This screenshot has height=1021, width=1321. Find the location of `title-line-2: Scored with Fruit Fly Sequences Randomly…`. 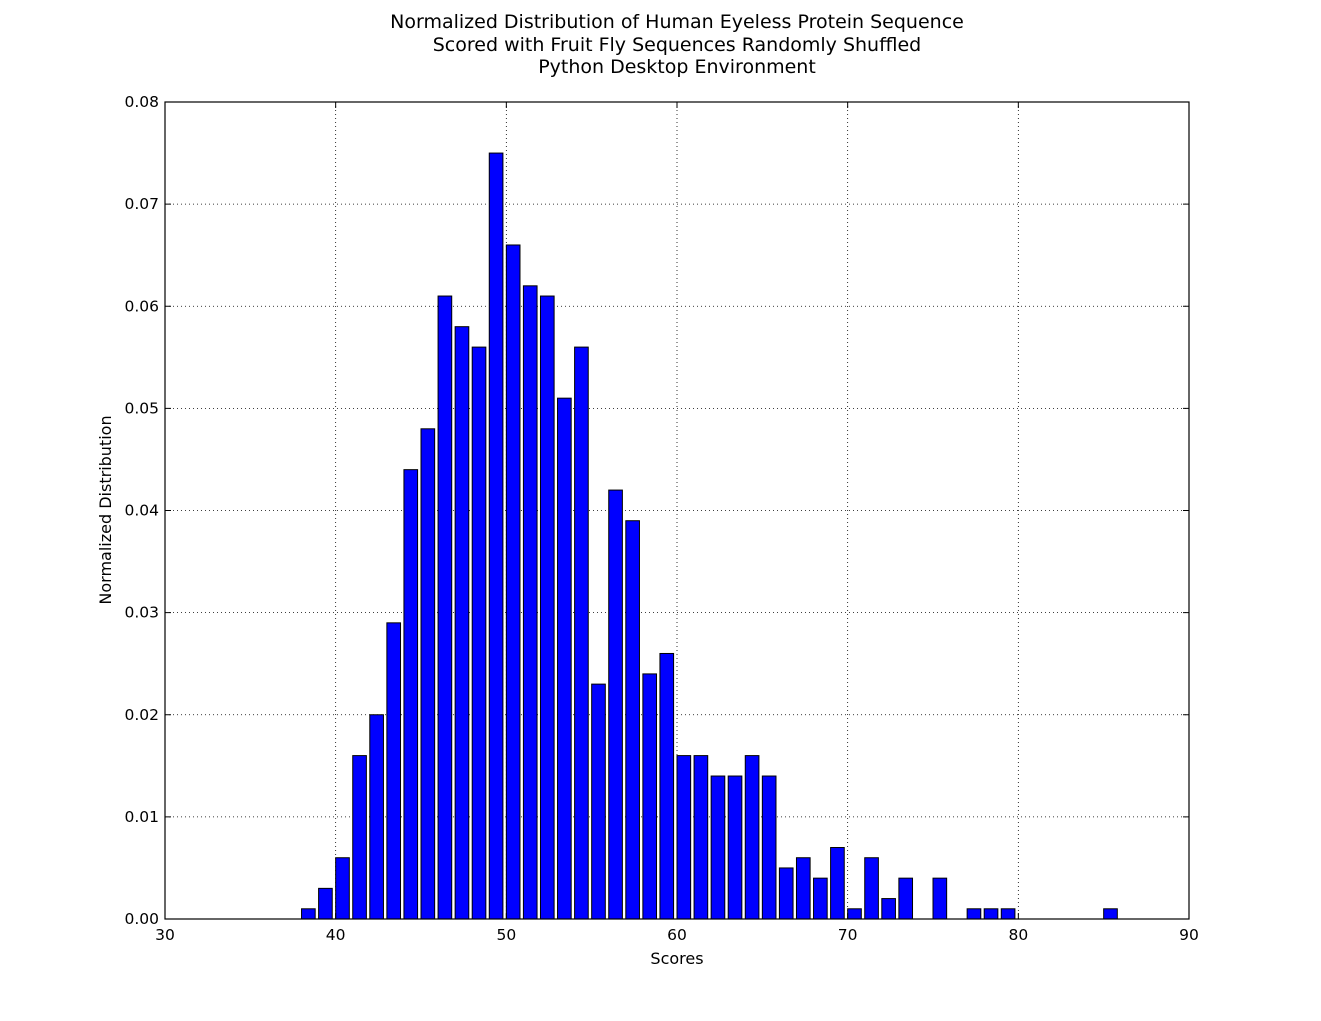

title-line-2: Scored with Fruit Fly Sequences Randomly… is located at coordinates (677, 45).